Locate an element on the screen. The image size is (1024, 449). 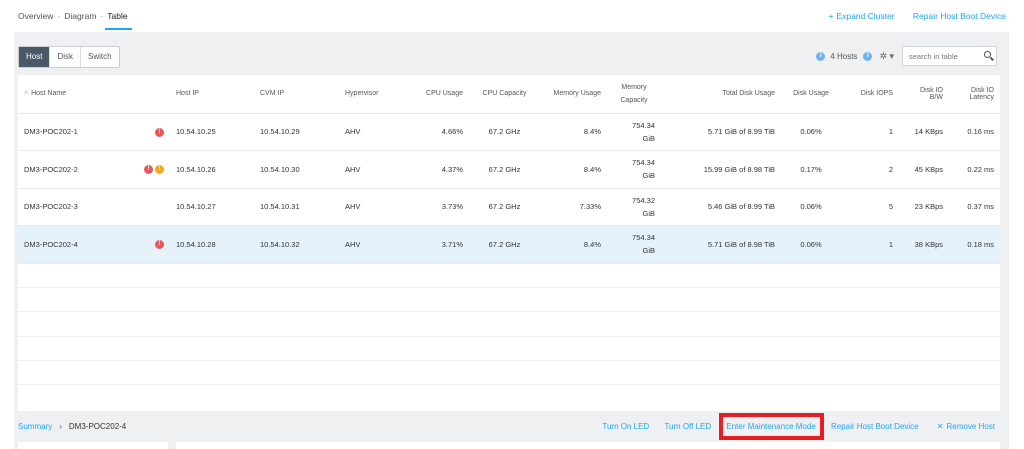
host-ip-cell: 10.54.10.25 is located at coordinates (212, 132).